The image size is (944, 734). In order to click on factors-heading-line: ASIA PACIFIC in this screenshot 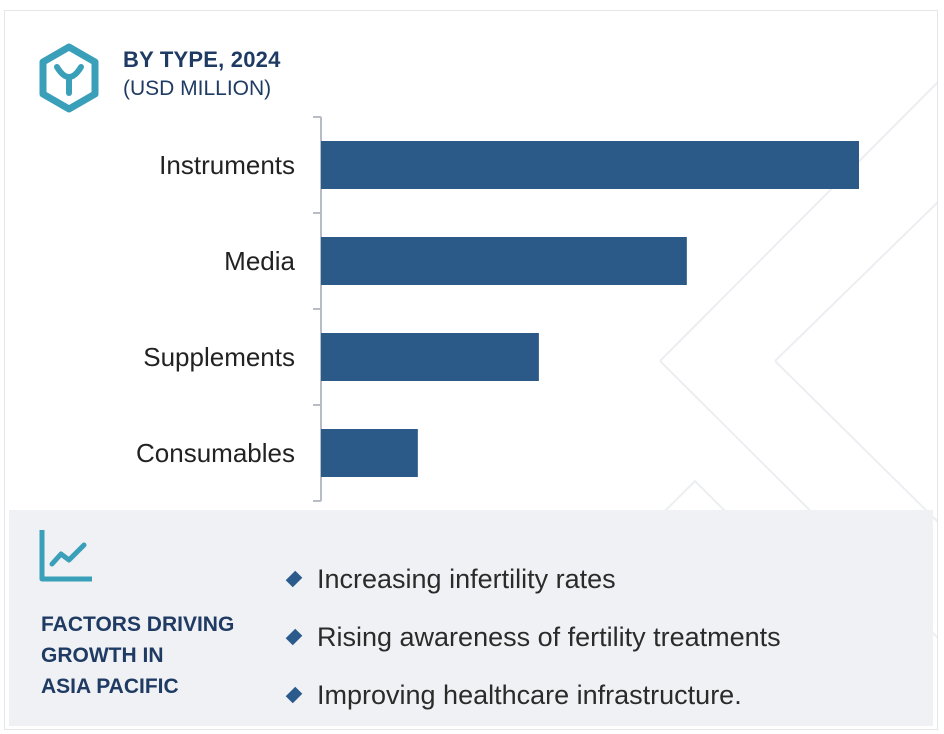, I will do `click(110, 686)`.